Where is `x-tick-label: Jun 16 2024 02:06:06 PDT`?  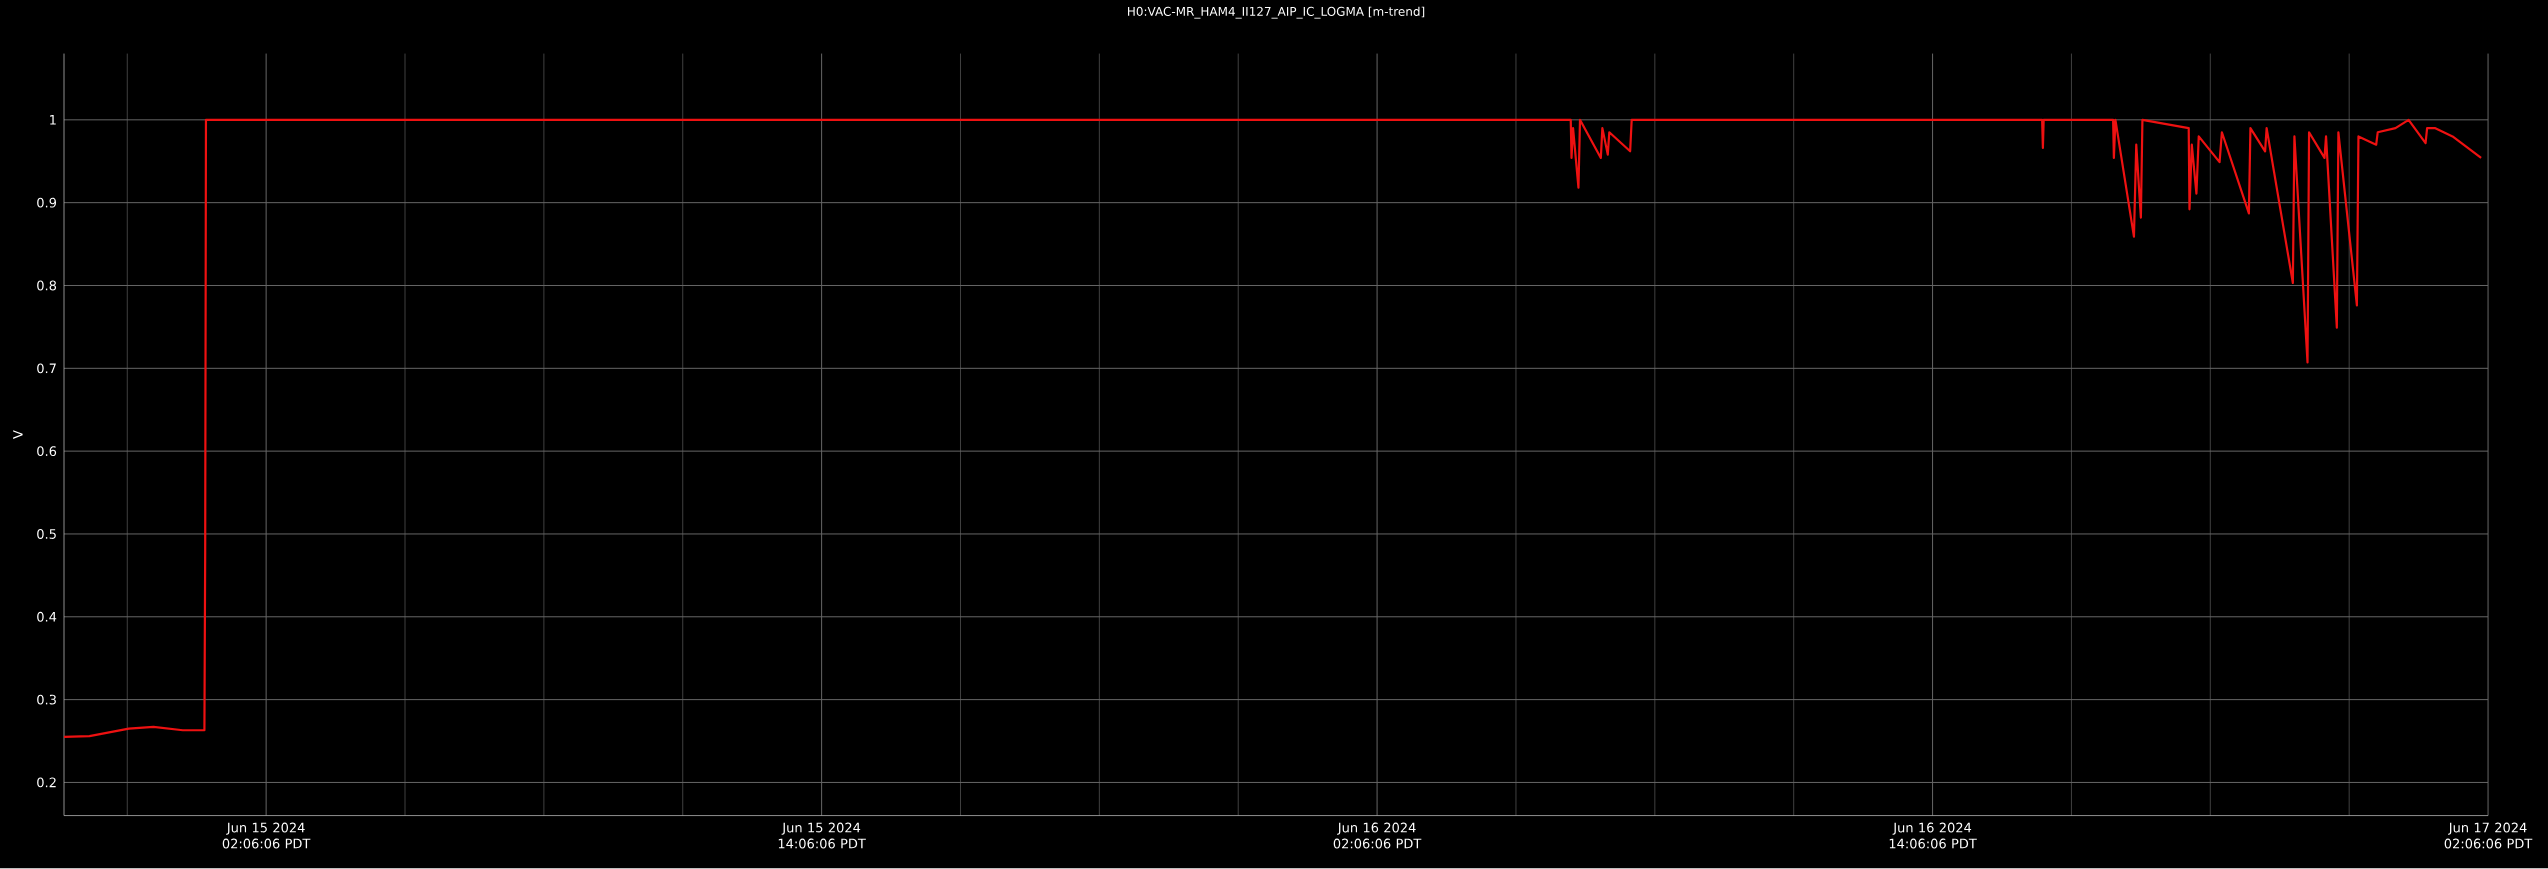 x-tick-label: Jun 16 2024 02:06:06 PDT is located at coordinates (1377, 835).